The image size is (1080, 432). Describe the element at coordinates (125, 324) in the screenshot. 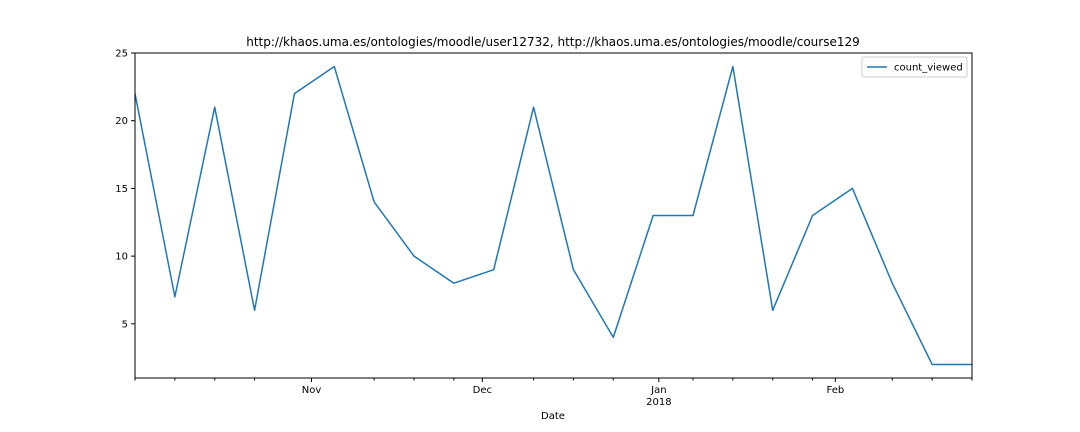

I see `y-tick-label: 5` at that location.